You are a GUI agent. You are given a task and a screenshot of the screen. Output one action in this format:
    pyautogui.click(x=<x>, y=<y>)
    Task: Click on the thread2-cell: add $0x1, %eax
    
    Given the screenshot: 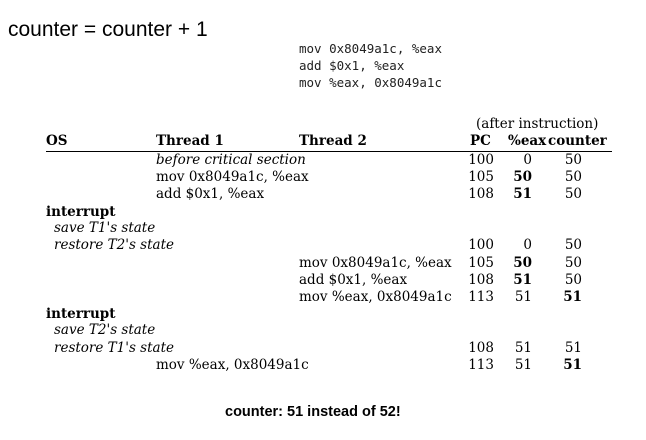 What is the action you would take?
    pyautogui.click(x=353, y=280)
    